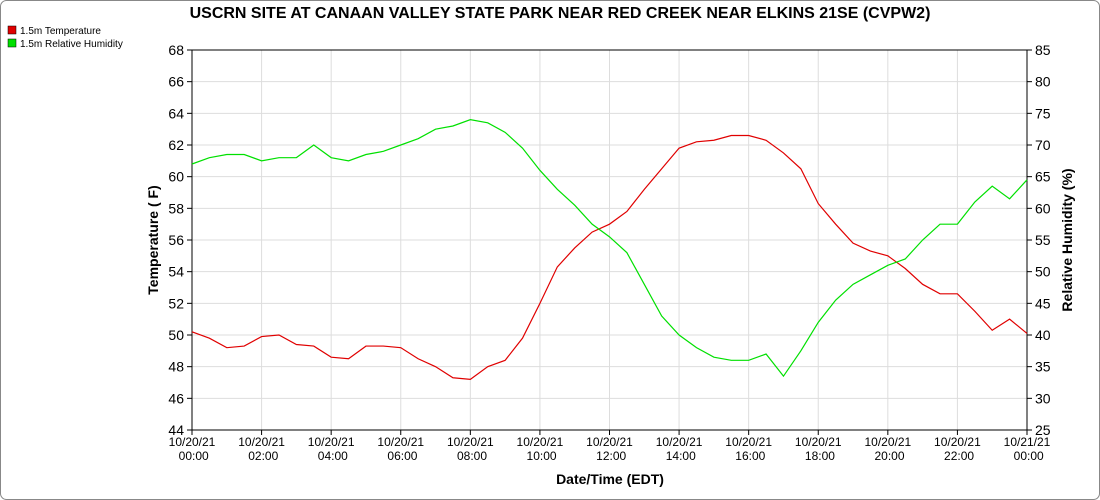 This screenshot has height=500, width=1100. Describe the element at coordinates (1027, 449) in the screenshot. I see `x-tick-label: 10/21/21 00:00` at that location.